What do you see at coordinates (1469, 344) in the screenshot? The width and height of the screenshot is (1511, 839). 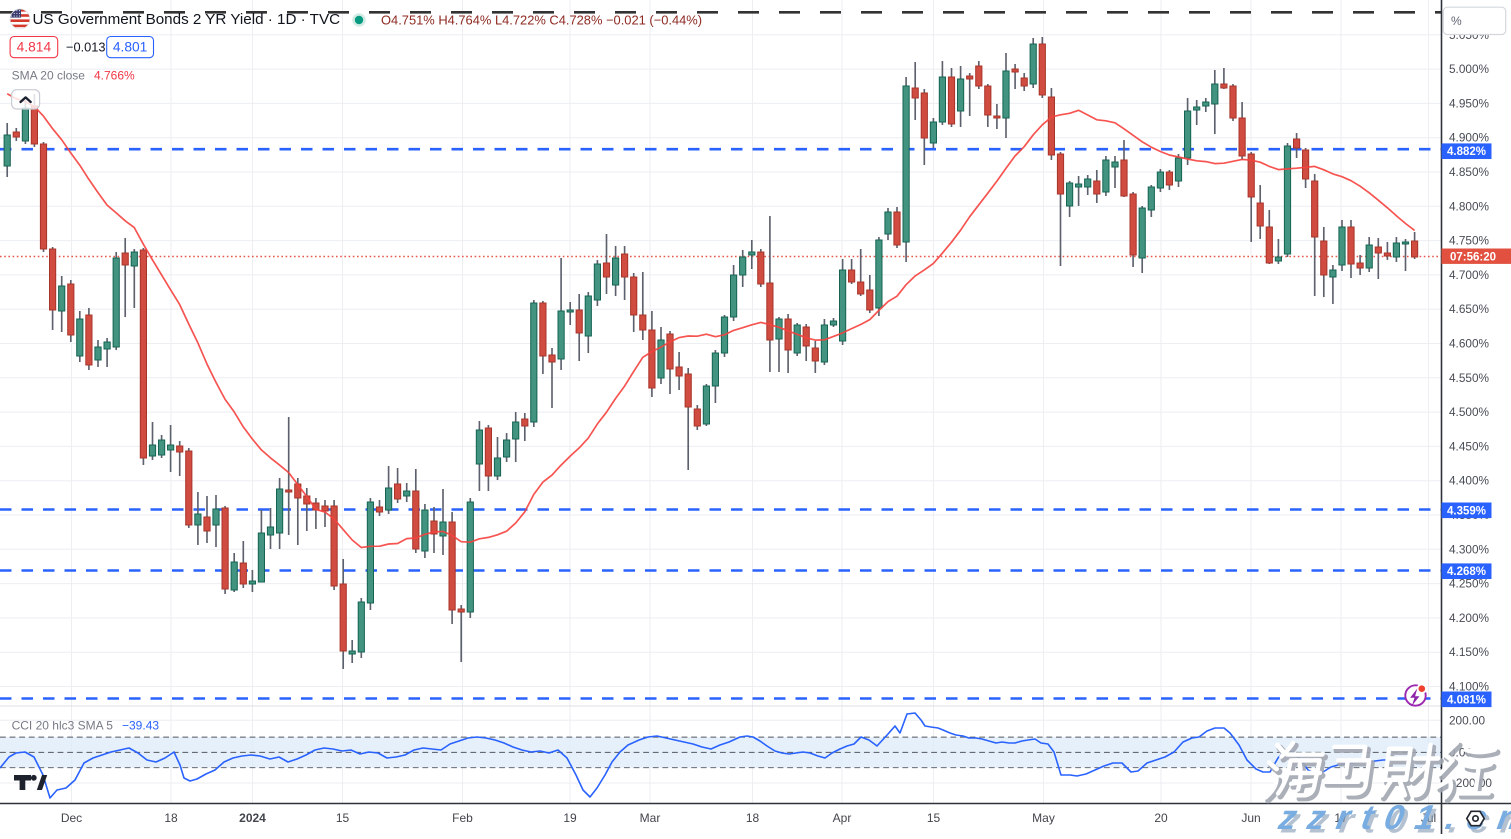 I see `svg-text: 4.600%` at bounding box center [1469, 344].